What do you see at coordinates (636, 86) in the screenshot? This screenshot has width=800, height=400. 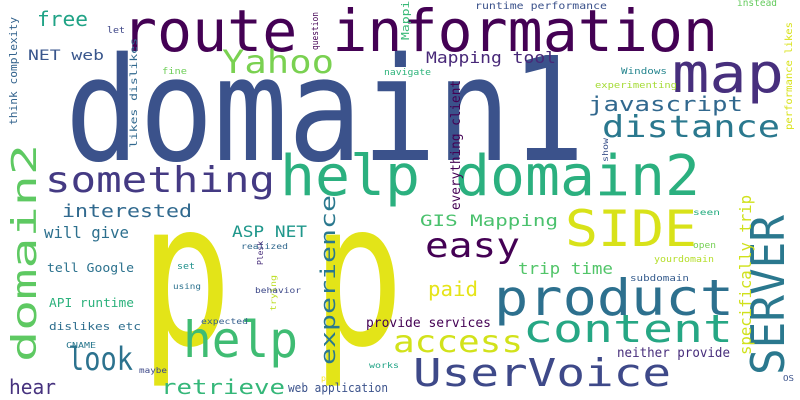 I see `word-experimenting: experimenting` at bounding box center [636, 86].